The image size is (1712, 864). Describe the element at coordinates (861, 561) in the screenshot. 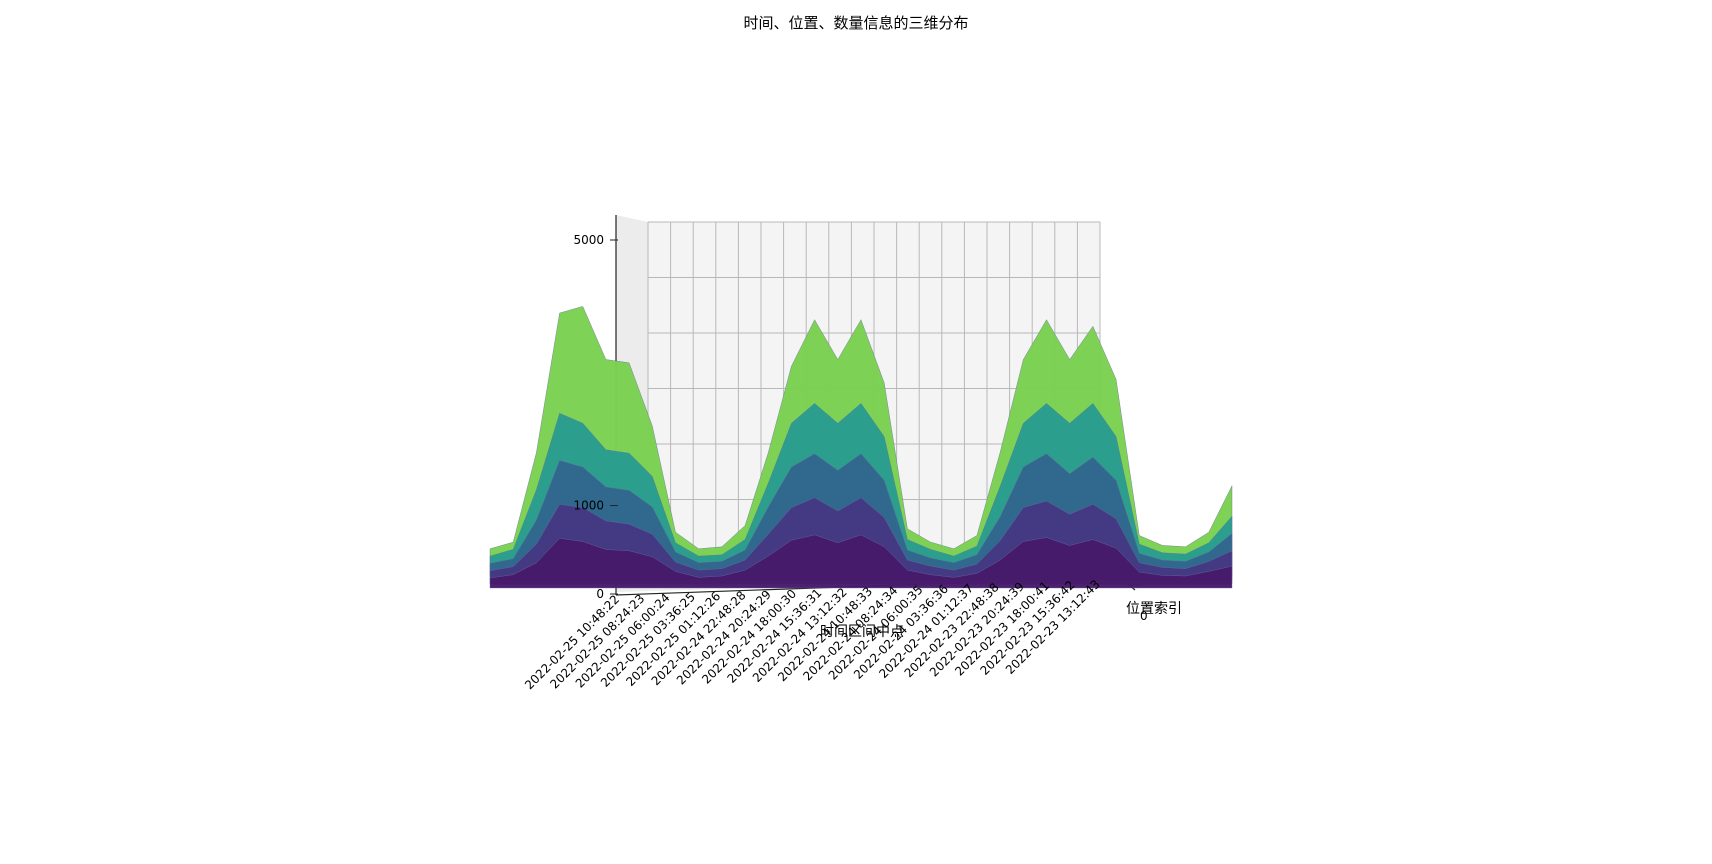

I see `surface-row` at that location.